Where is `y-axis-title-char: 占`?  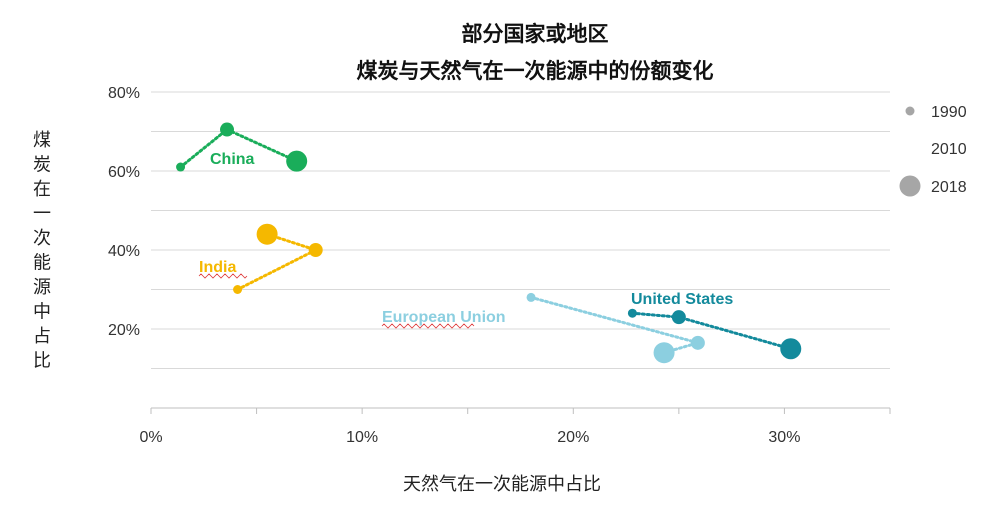
y-axis-title-char: 占 is located at coordinates (42, 336).